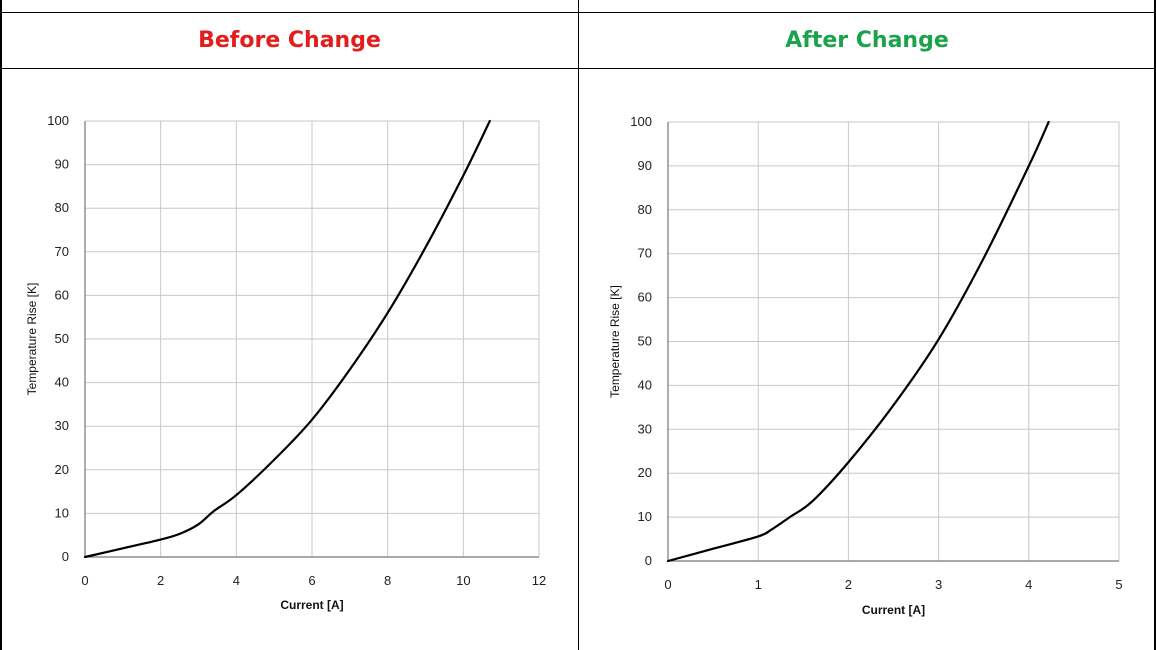  I want to click on before-change-header: Before Change, so click(289, 40).